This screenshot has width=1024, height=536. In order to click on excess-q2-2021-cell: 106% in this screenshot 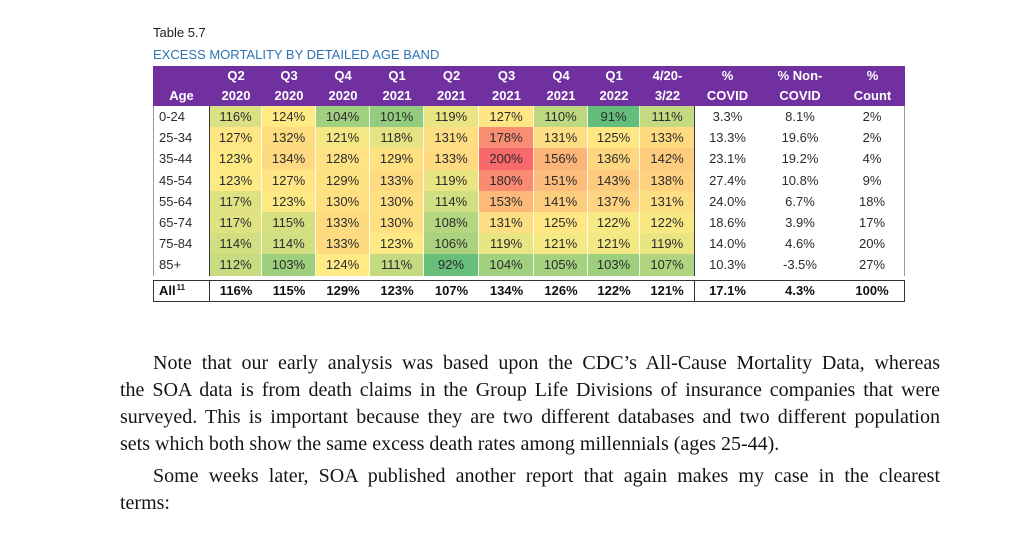, I will do `click(451, 244)`.